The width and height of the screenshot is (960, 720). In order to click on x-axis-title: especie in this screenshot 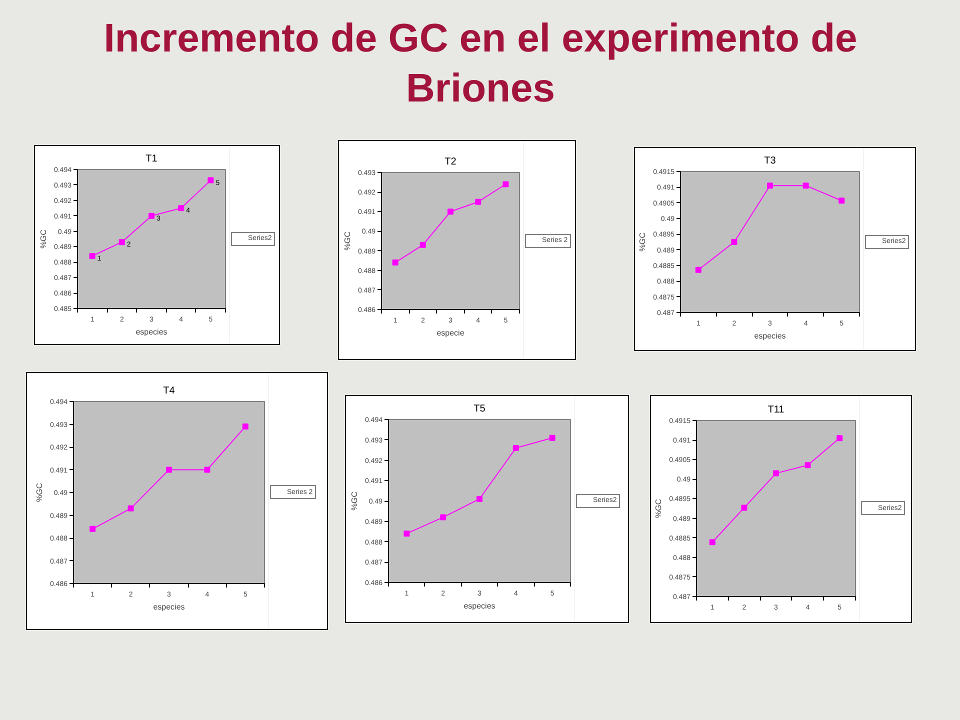, I will do `click(450, 333)`.